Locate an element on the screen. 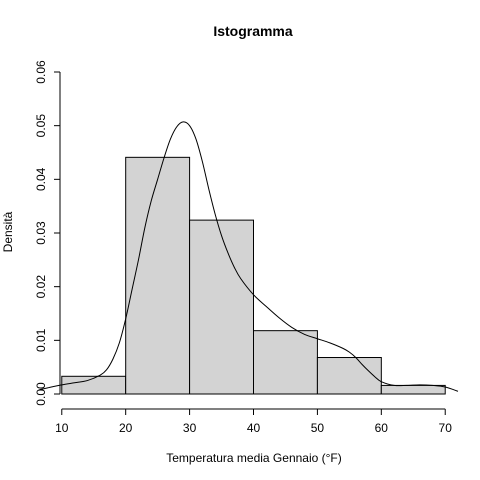 The image size is (480, 480). x-tick-label: 50 is located at coordinates (318, 428).